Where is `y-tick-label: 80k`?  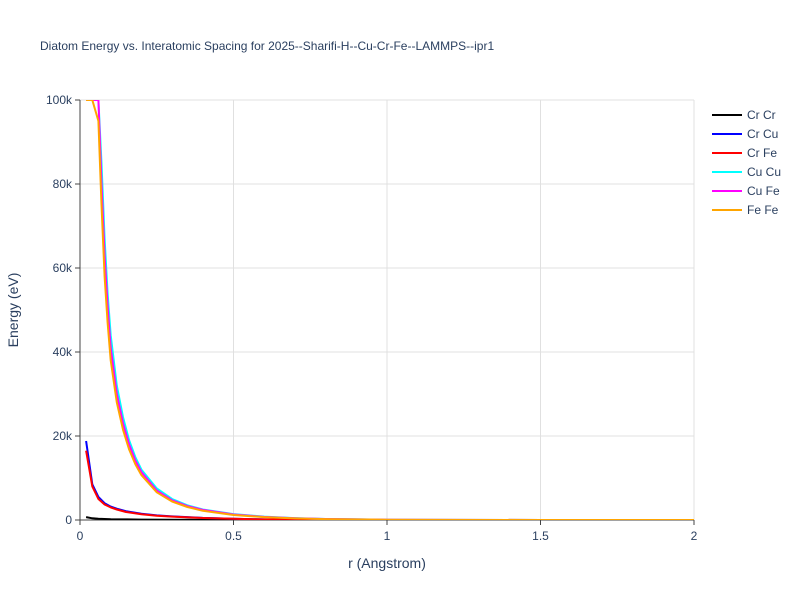
y-tick-label: 80k is located at coordinates (63, 184).